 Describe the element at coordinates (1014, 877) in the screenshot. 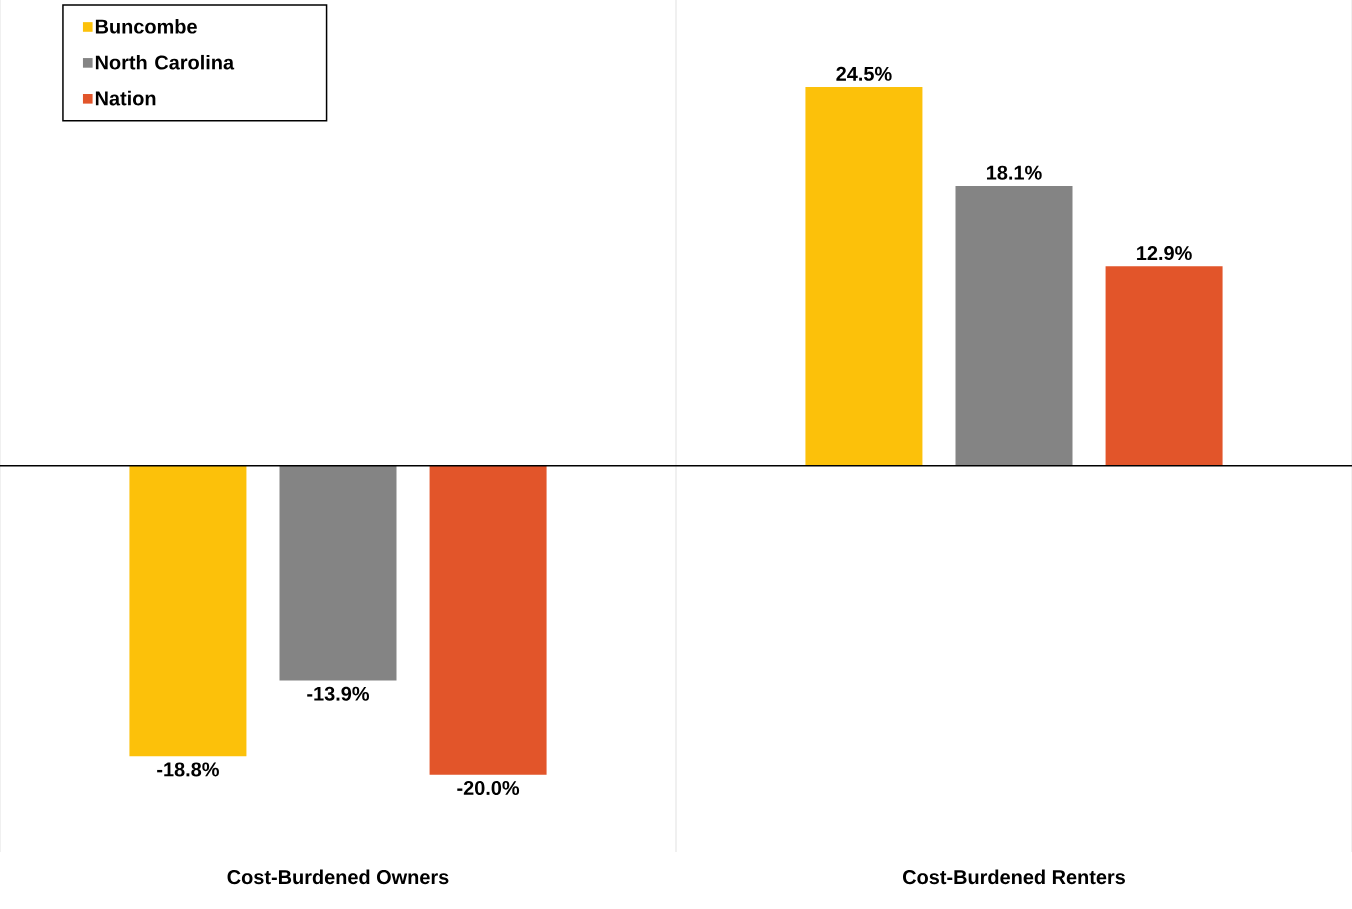

I see `x-tick-label: Cost-Burdened Renters` at that location.